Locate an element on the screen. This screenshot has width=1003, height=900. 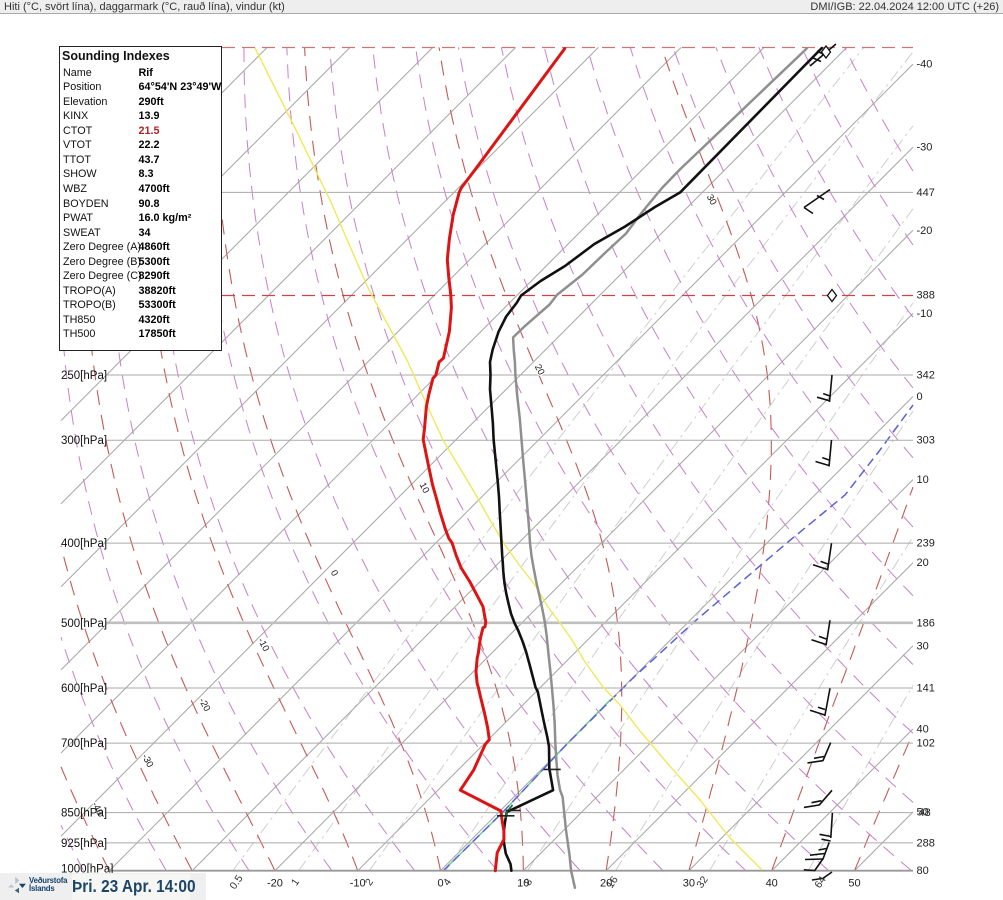
svg-text: 64 is located at coordinates (820, 882).